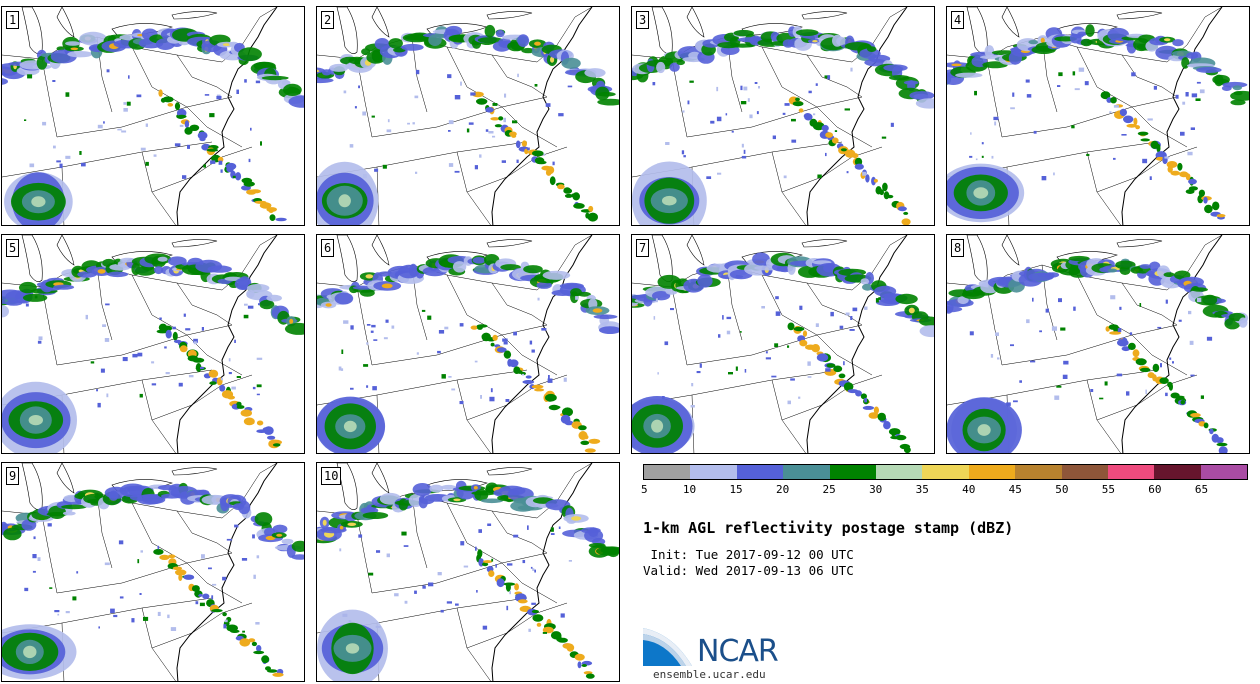 The width and height of the screenshot is (1260, 684). What do you see at coordinates (1201, 489) in the screenshot?
I see `colorbar-tick-label: 65` at bounding box center [1201, 489].